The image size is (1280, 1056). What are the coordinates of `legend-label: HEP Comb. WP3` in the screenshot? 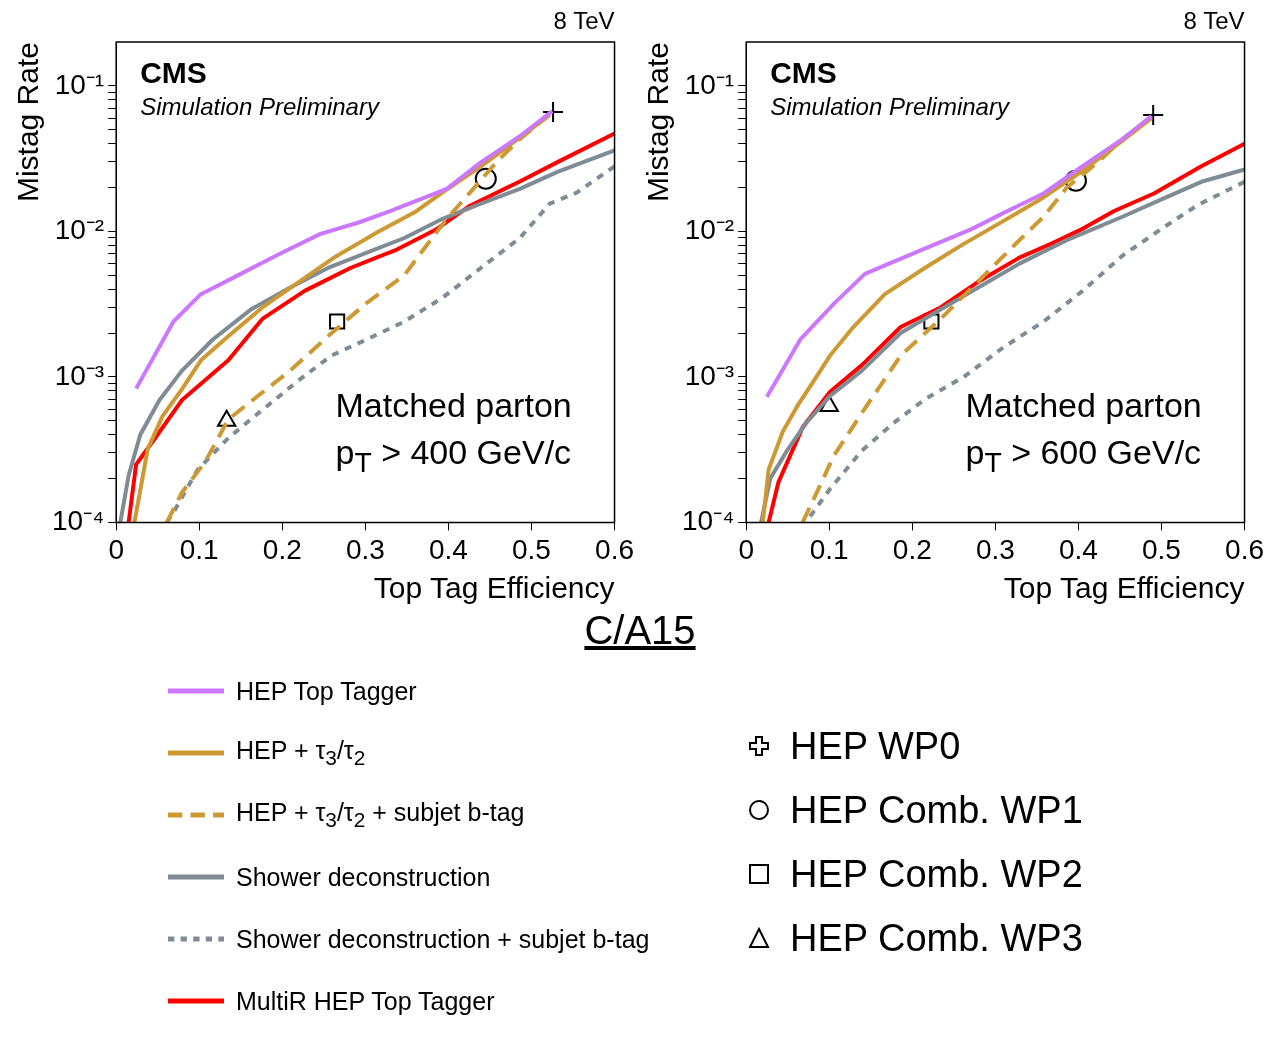 It's located at (936, 938).